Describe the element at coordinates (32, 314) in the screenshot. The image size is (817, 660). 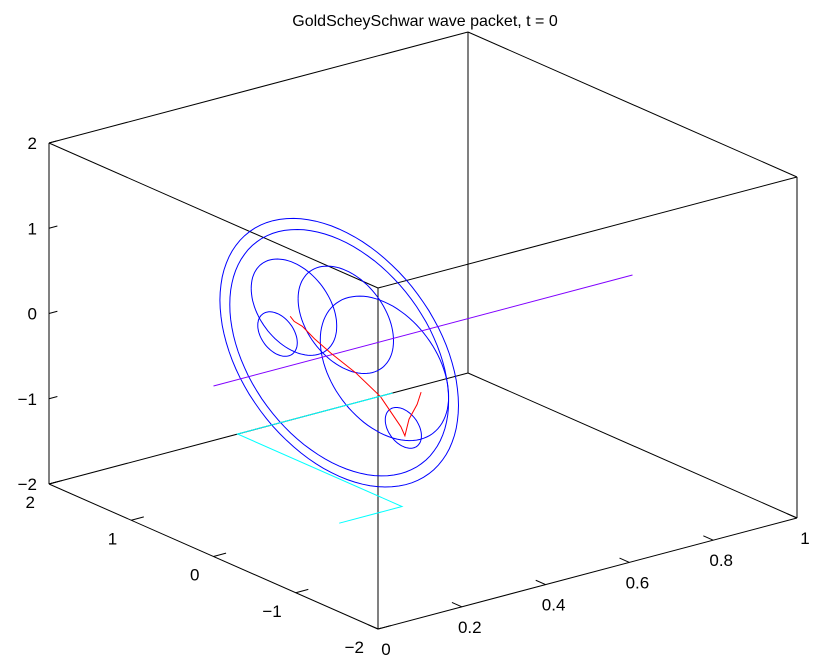
I see `z-tick-label: 0` at that location.